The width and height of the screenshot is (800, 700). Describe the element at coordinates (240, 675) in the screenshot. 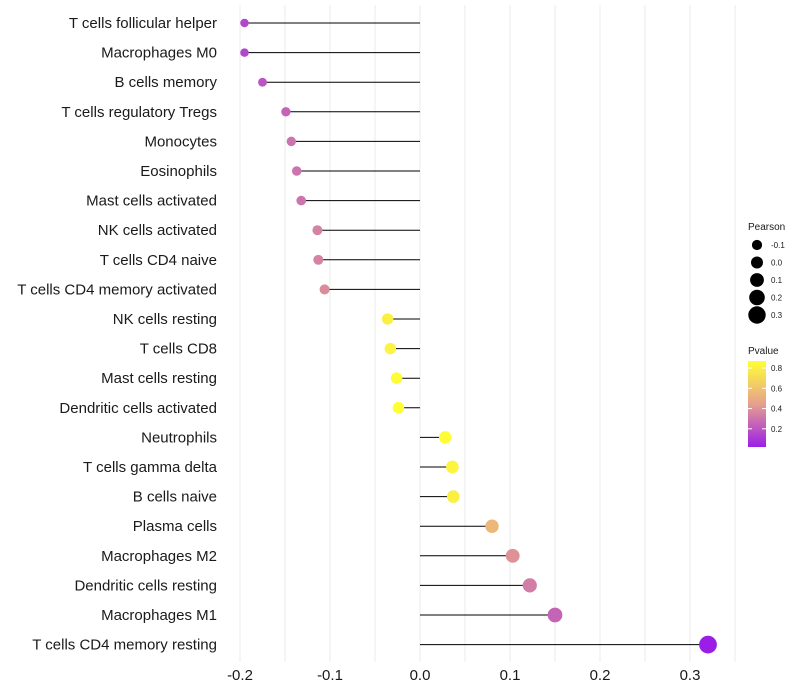

I see `x-tick-label: -0.2` at that location.